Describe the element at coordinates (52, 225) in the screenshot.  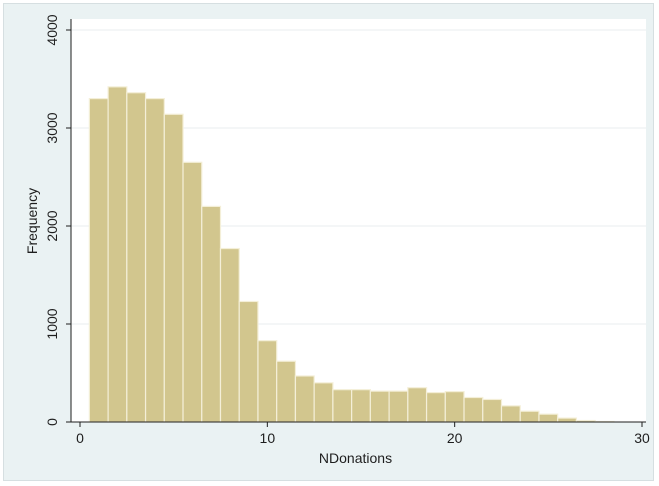
I see `y-tick-label: 2000` at that location.